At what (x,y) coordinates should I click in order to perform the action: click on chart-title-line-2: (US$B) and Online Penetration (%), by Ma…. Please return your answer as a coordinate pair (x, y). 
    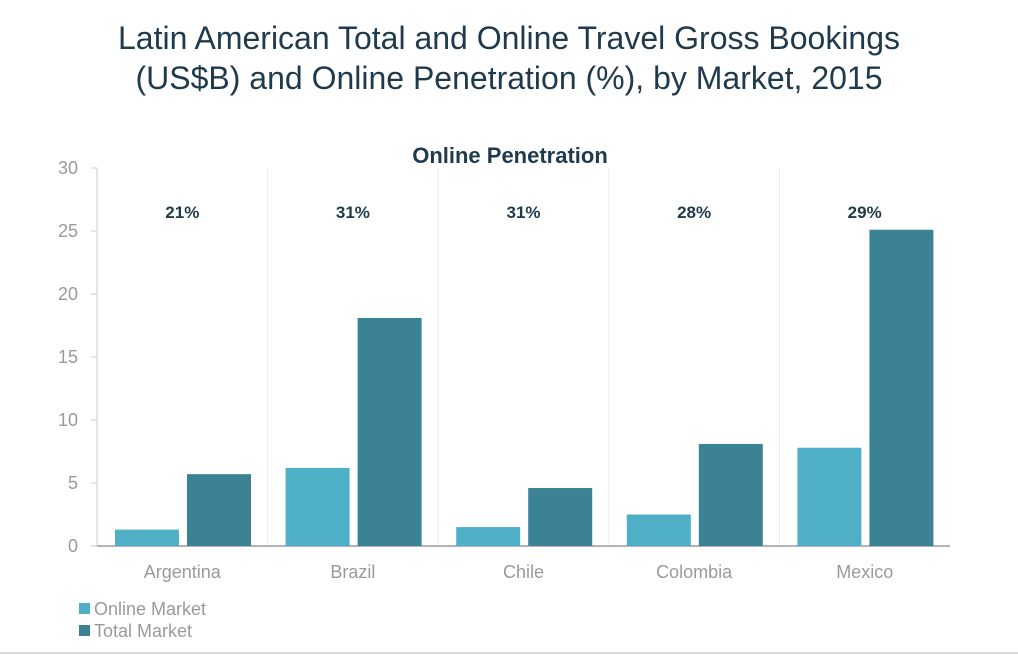
    Looking at the image, I should click on (509, 78).